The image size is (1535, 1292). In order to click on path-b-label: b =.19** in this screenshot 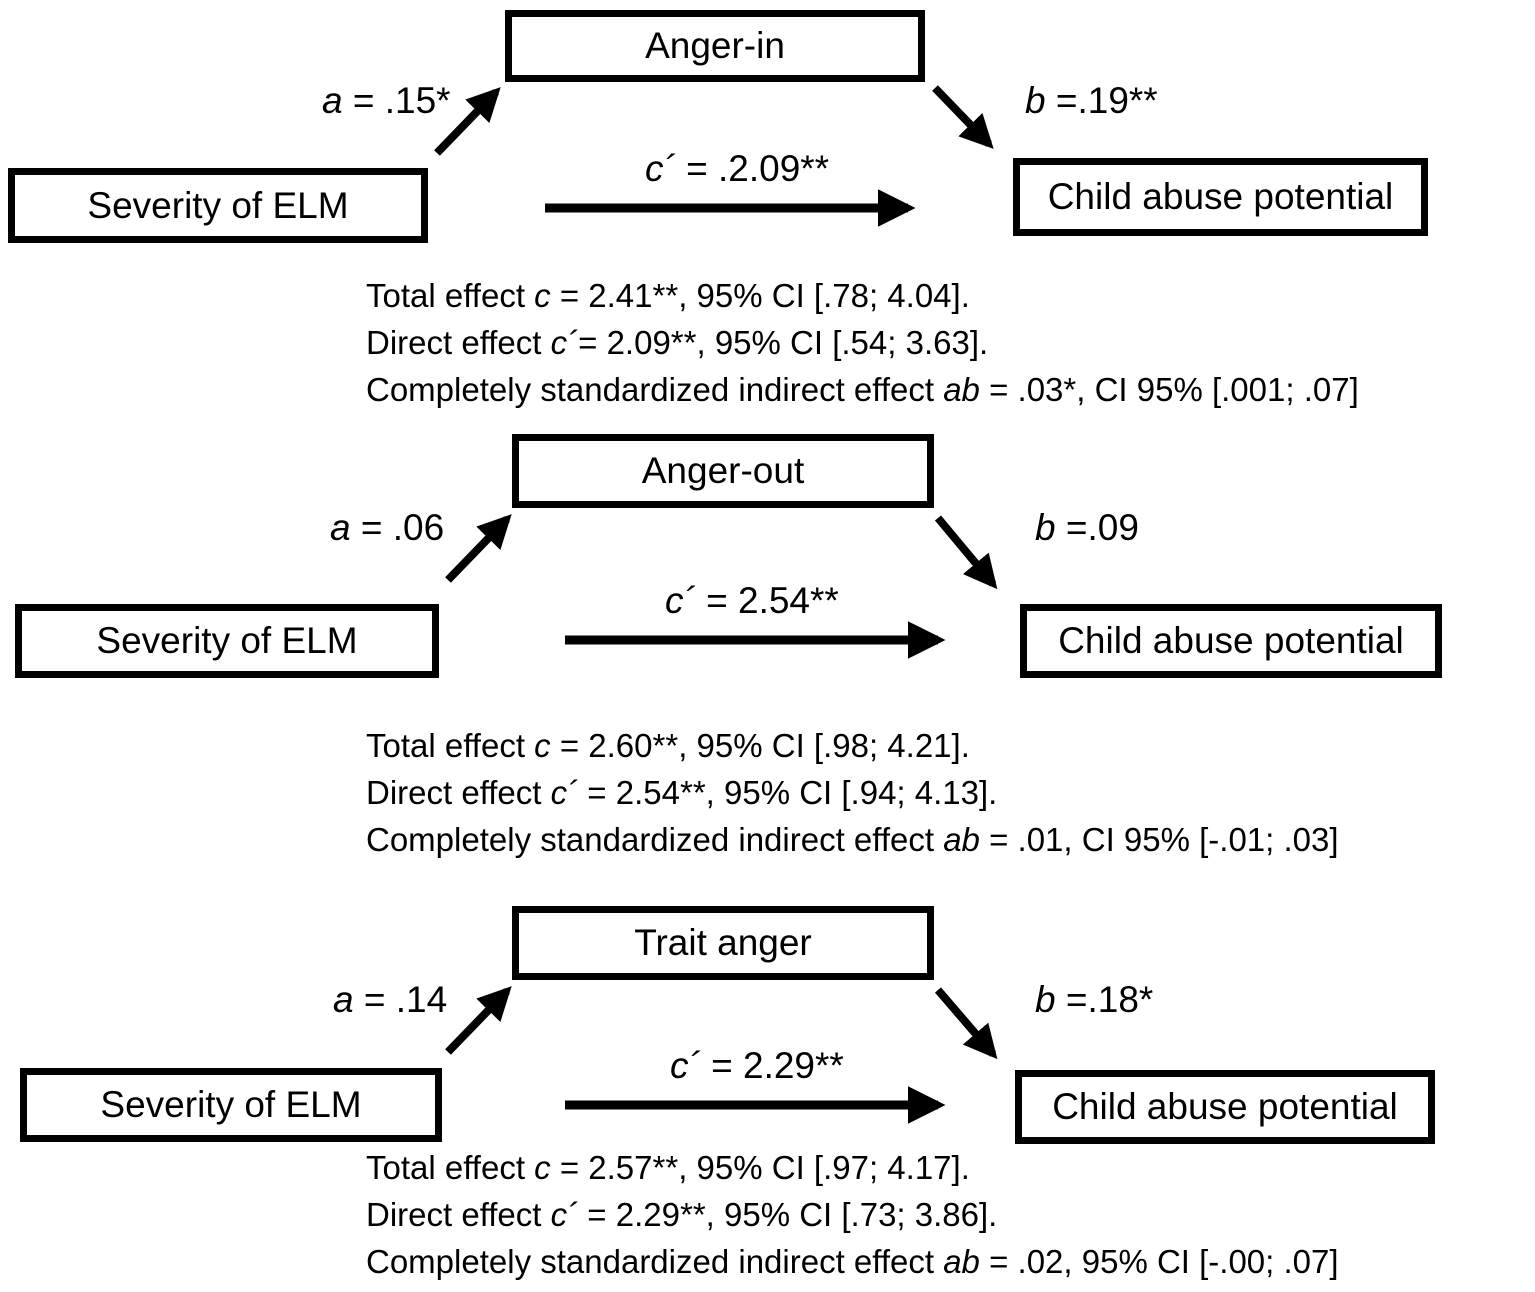, I will do `click(1091, 101)`.